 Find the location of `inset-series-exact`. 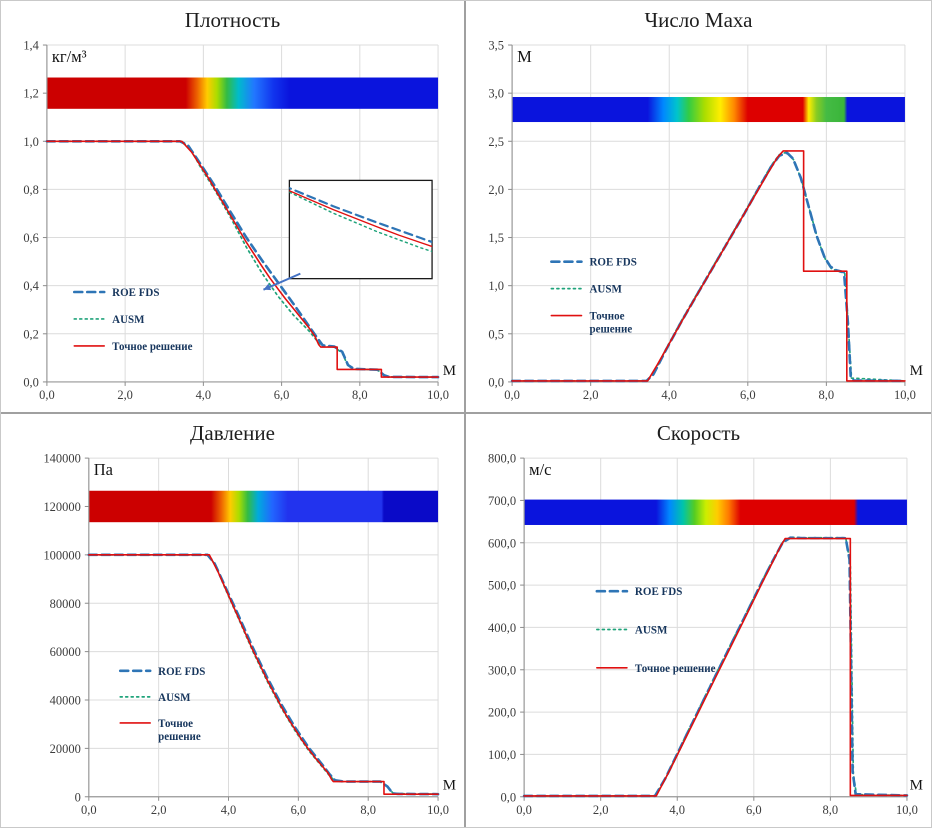

inset-series-exact is located at coordinates (361, 218).